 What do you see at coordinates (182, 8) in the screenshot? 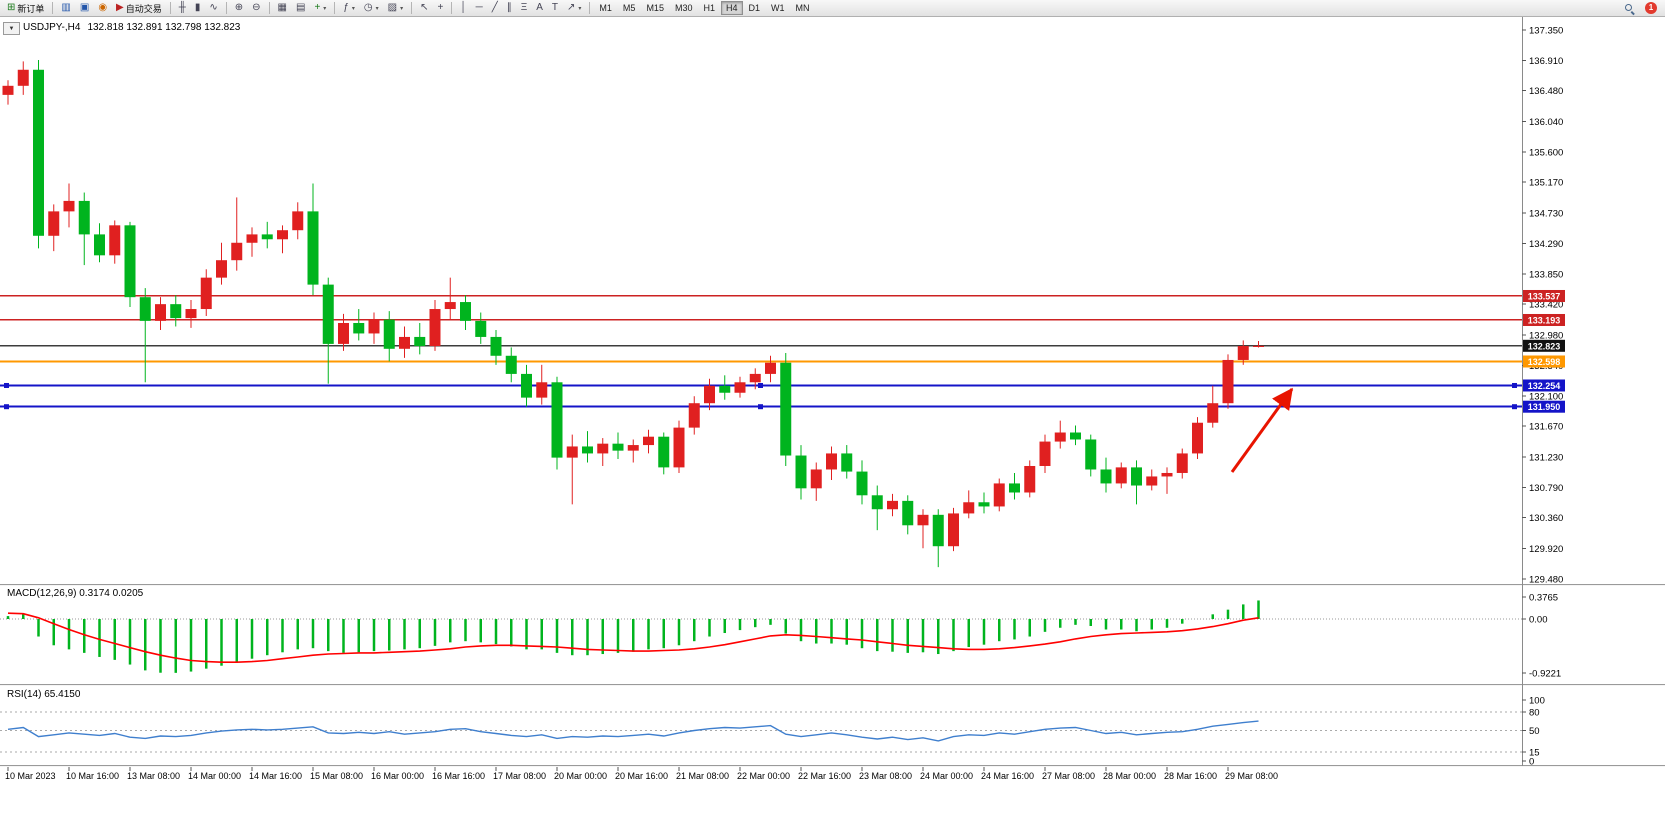
I see `bar-chart-button: ╫` at bounding box center [182, 8].